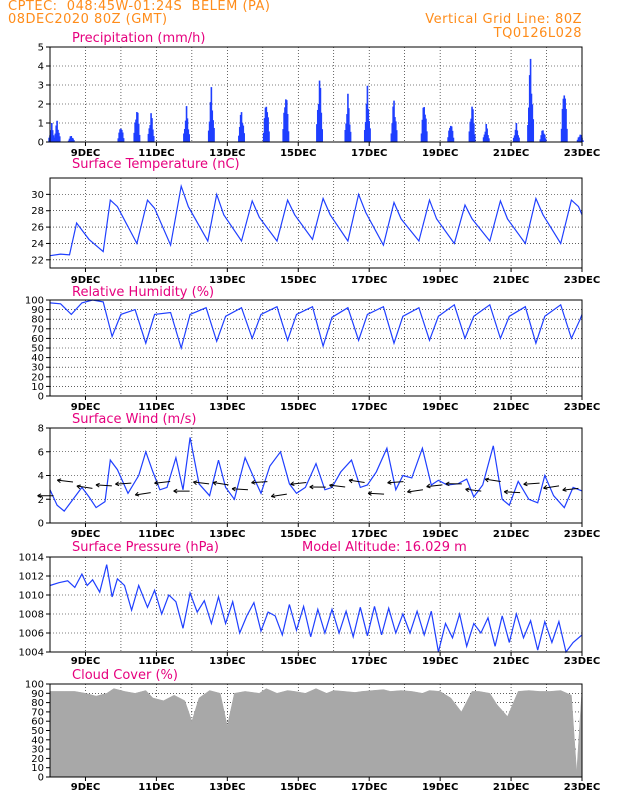 This screenshot has width=618, height=800. What do you see at coordinates (41, 500) in the screenshot?
I see `y-tick-label: 2` at bounding box center [41, 500].